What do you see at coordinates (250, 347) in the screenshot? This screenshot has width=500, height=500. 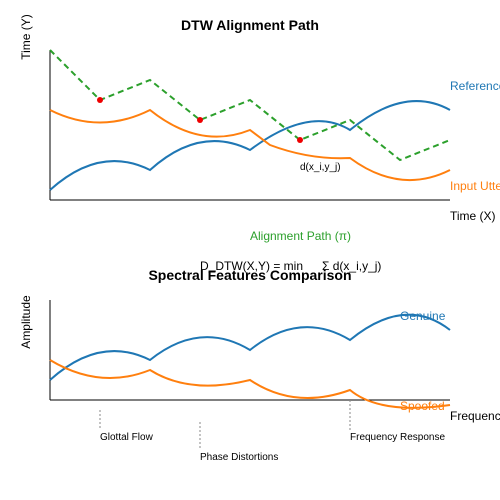 I see `genuine-curve` at bounding box center [250, 347].